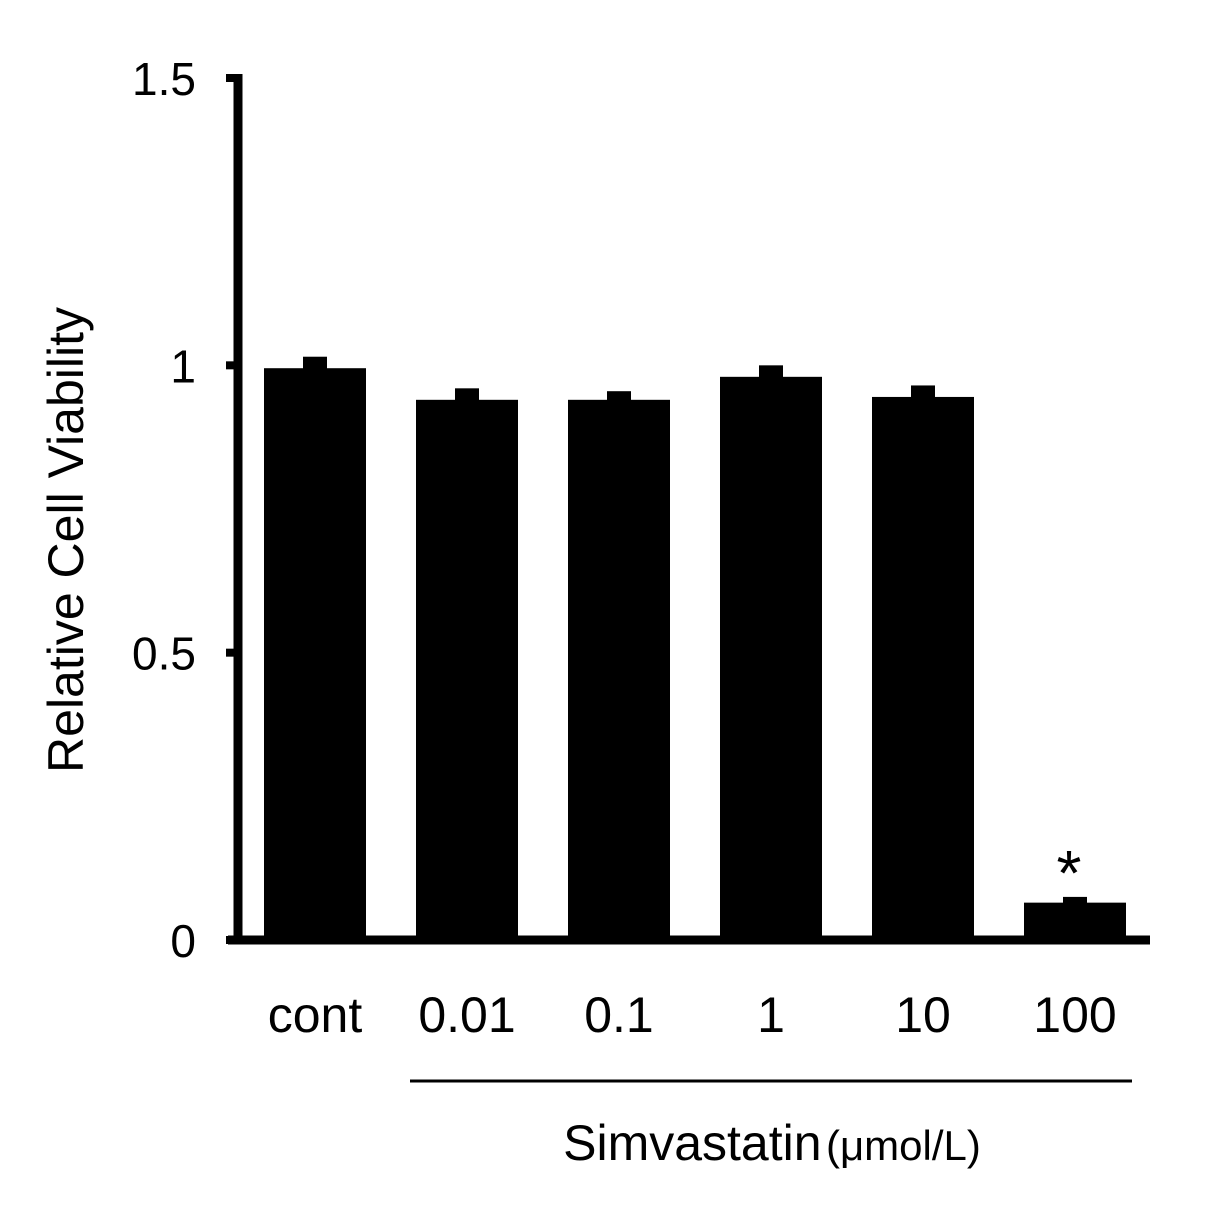 This screenshot has height=1214, width=1205. I want to click on x-group-label-name: Simvastatin, so click(692, 1143).